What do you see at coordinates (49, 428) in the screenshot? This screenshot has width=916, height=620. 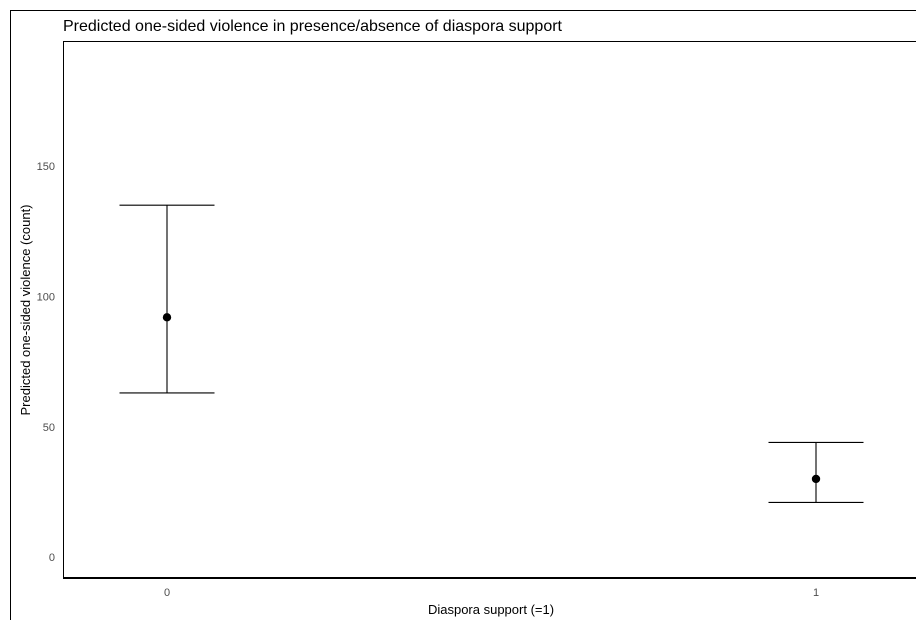 I see `y-tick-label-50: 50` at bounding box center [49, 428].